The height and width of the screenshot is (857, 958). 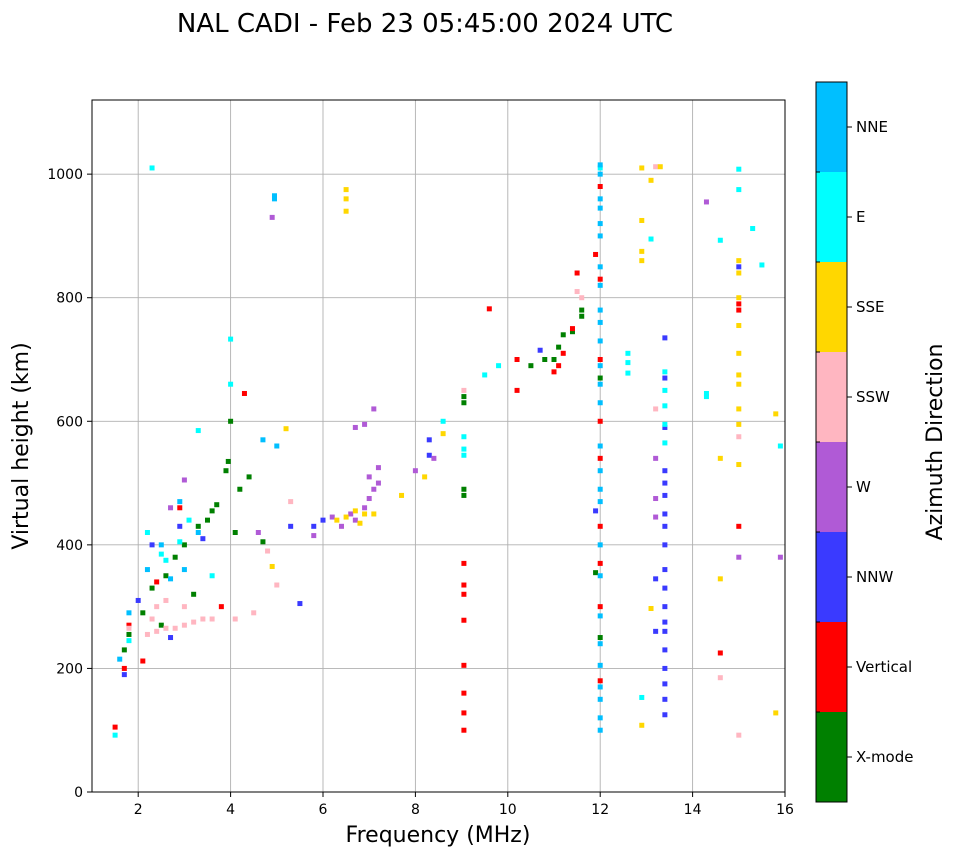 What do you see at coordinates (864, 442) in the screenshot?
I see `colorbar: X-mode Vertical NNW W SSW SSE E NNE` at bounding box center [864, 442].